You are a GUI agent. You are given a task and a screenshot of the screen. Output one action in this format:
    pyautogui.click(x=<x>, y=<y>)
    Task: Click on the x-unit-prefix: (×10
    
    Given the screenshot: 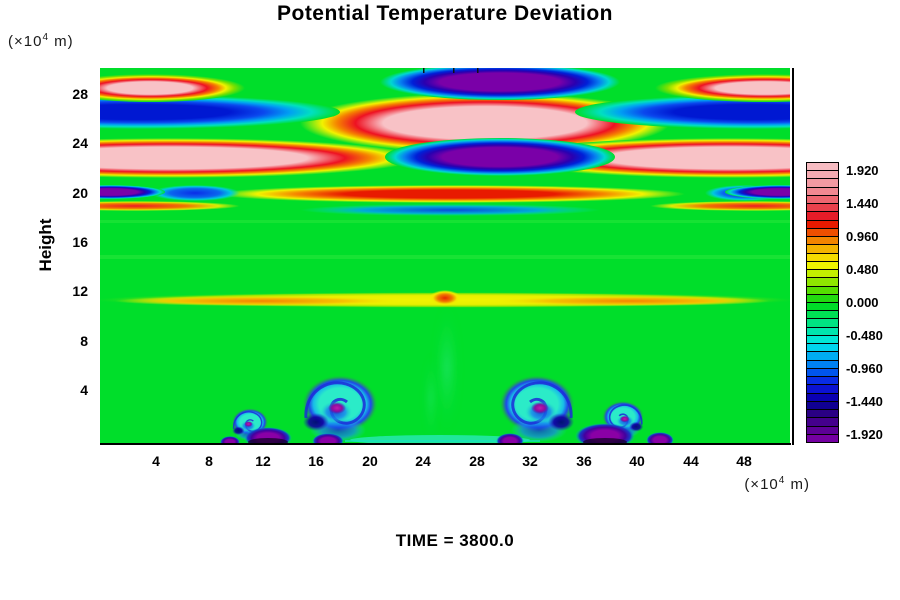 What is the action you would take?
    pyautogui.click(x=761, y=484)
    